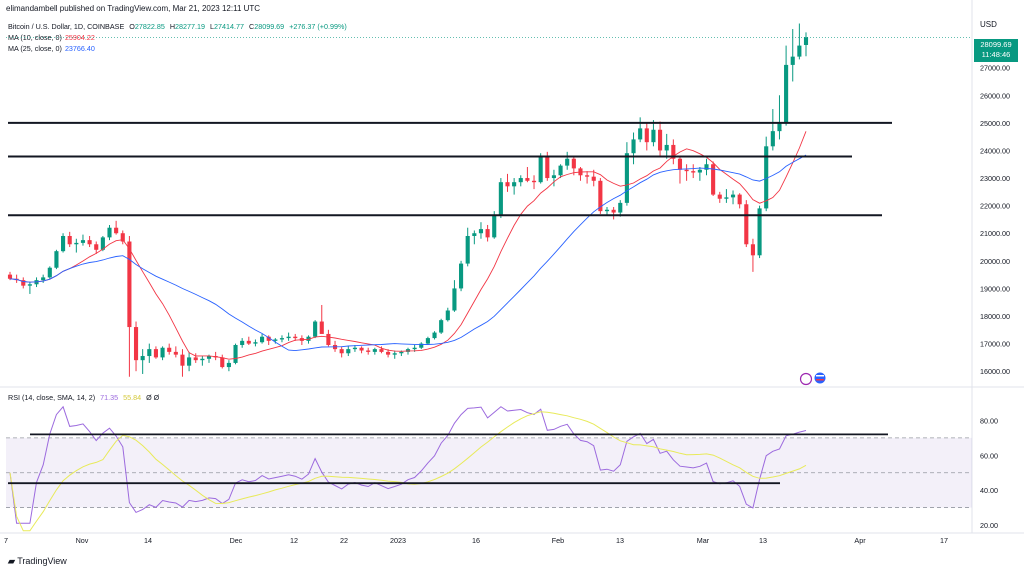 This screenshot has width=1024, height=572. I want to click on event-flash-icon, so click(806, 379).